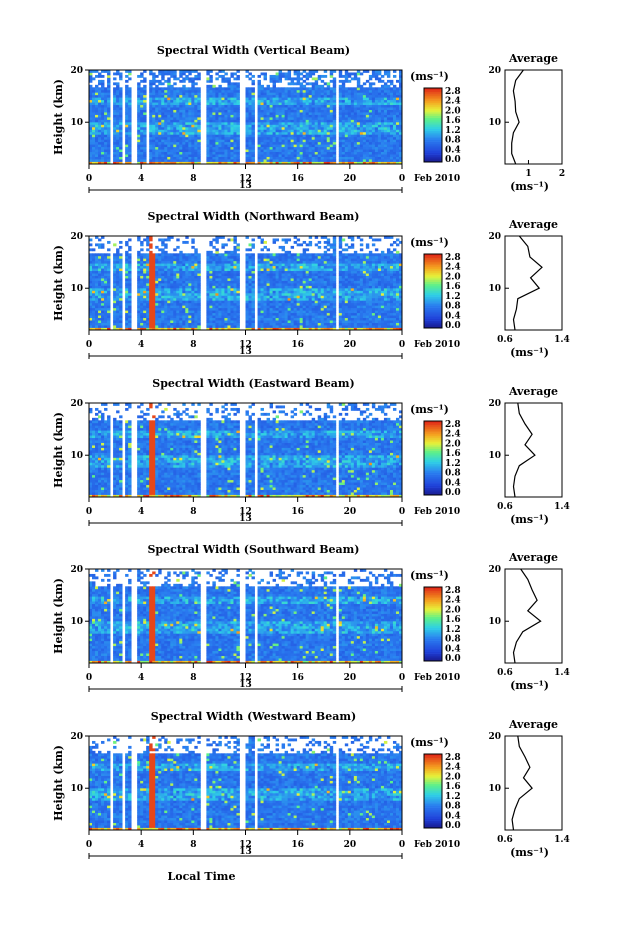 Image resolution: width=622 pixels, height=933 pixels. What do you see at coordinates (533, 117) in the screenshot?
I see `profile-frame` at bounding box center [533, 117].